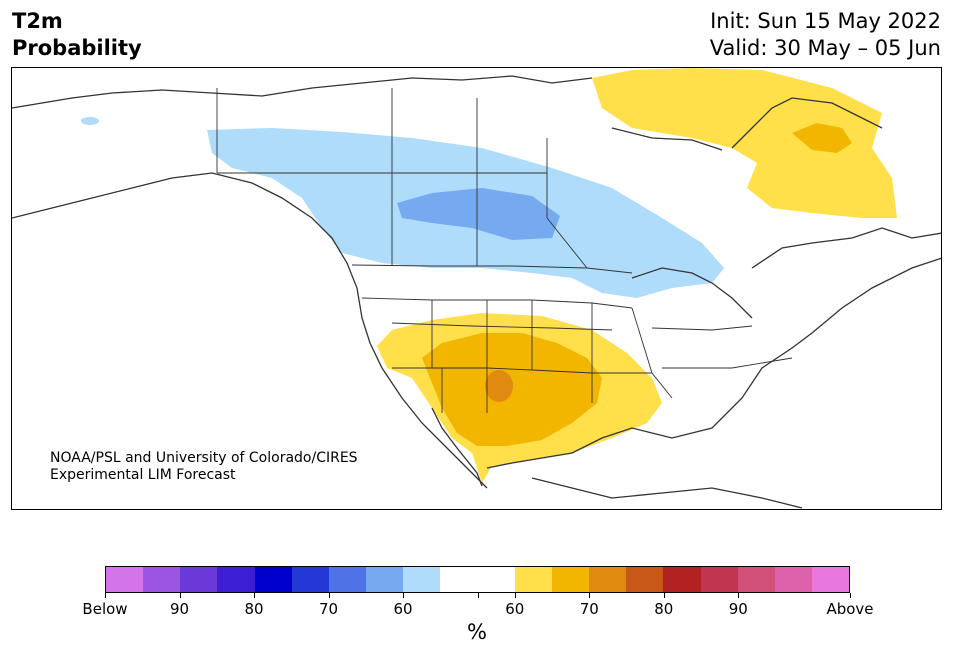  I want to click on below-60-small-spot, so click(90, 121).